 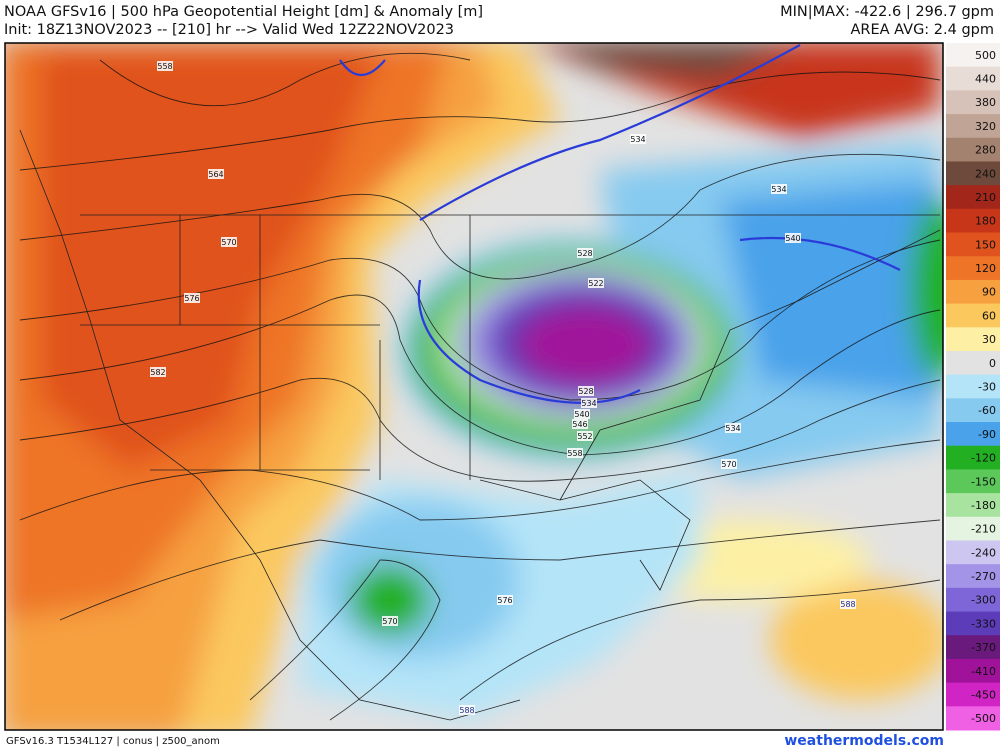 I want to click on contour-label: 522, so click(x=595, y=283).